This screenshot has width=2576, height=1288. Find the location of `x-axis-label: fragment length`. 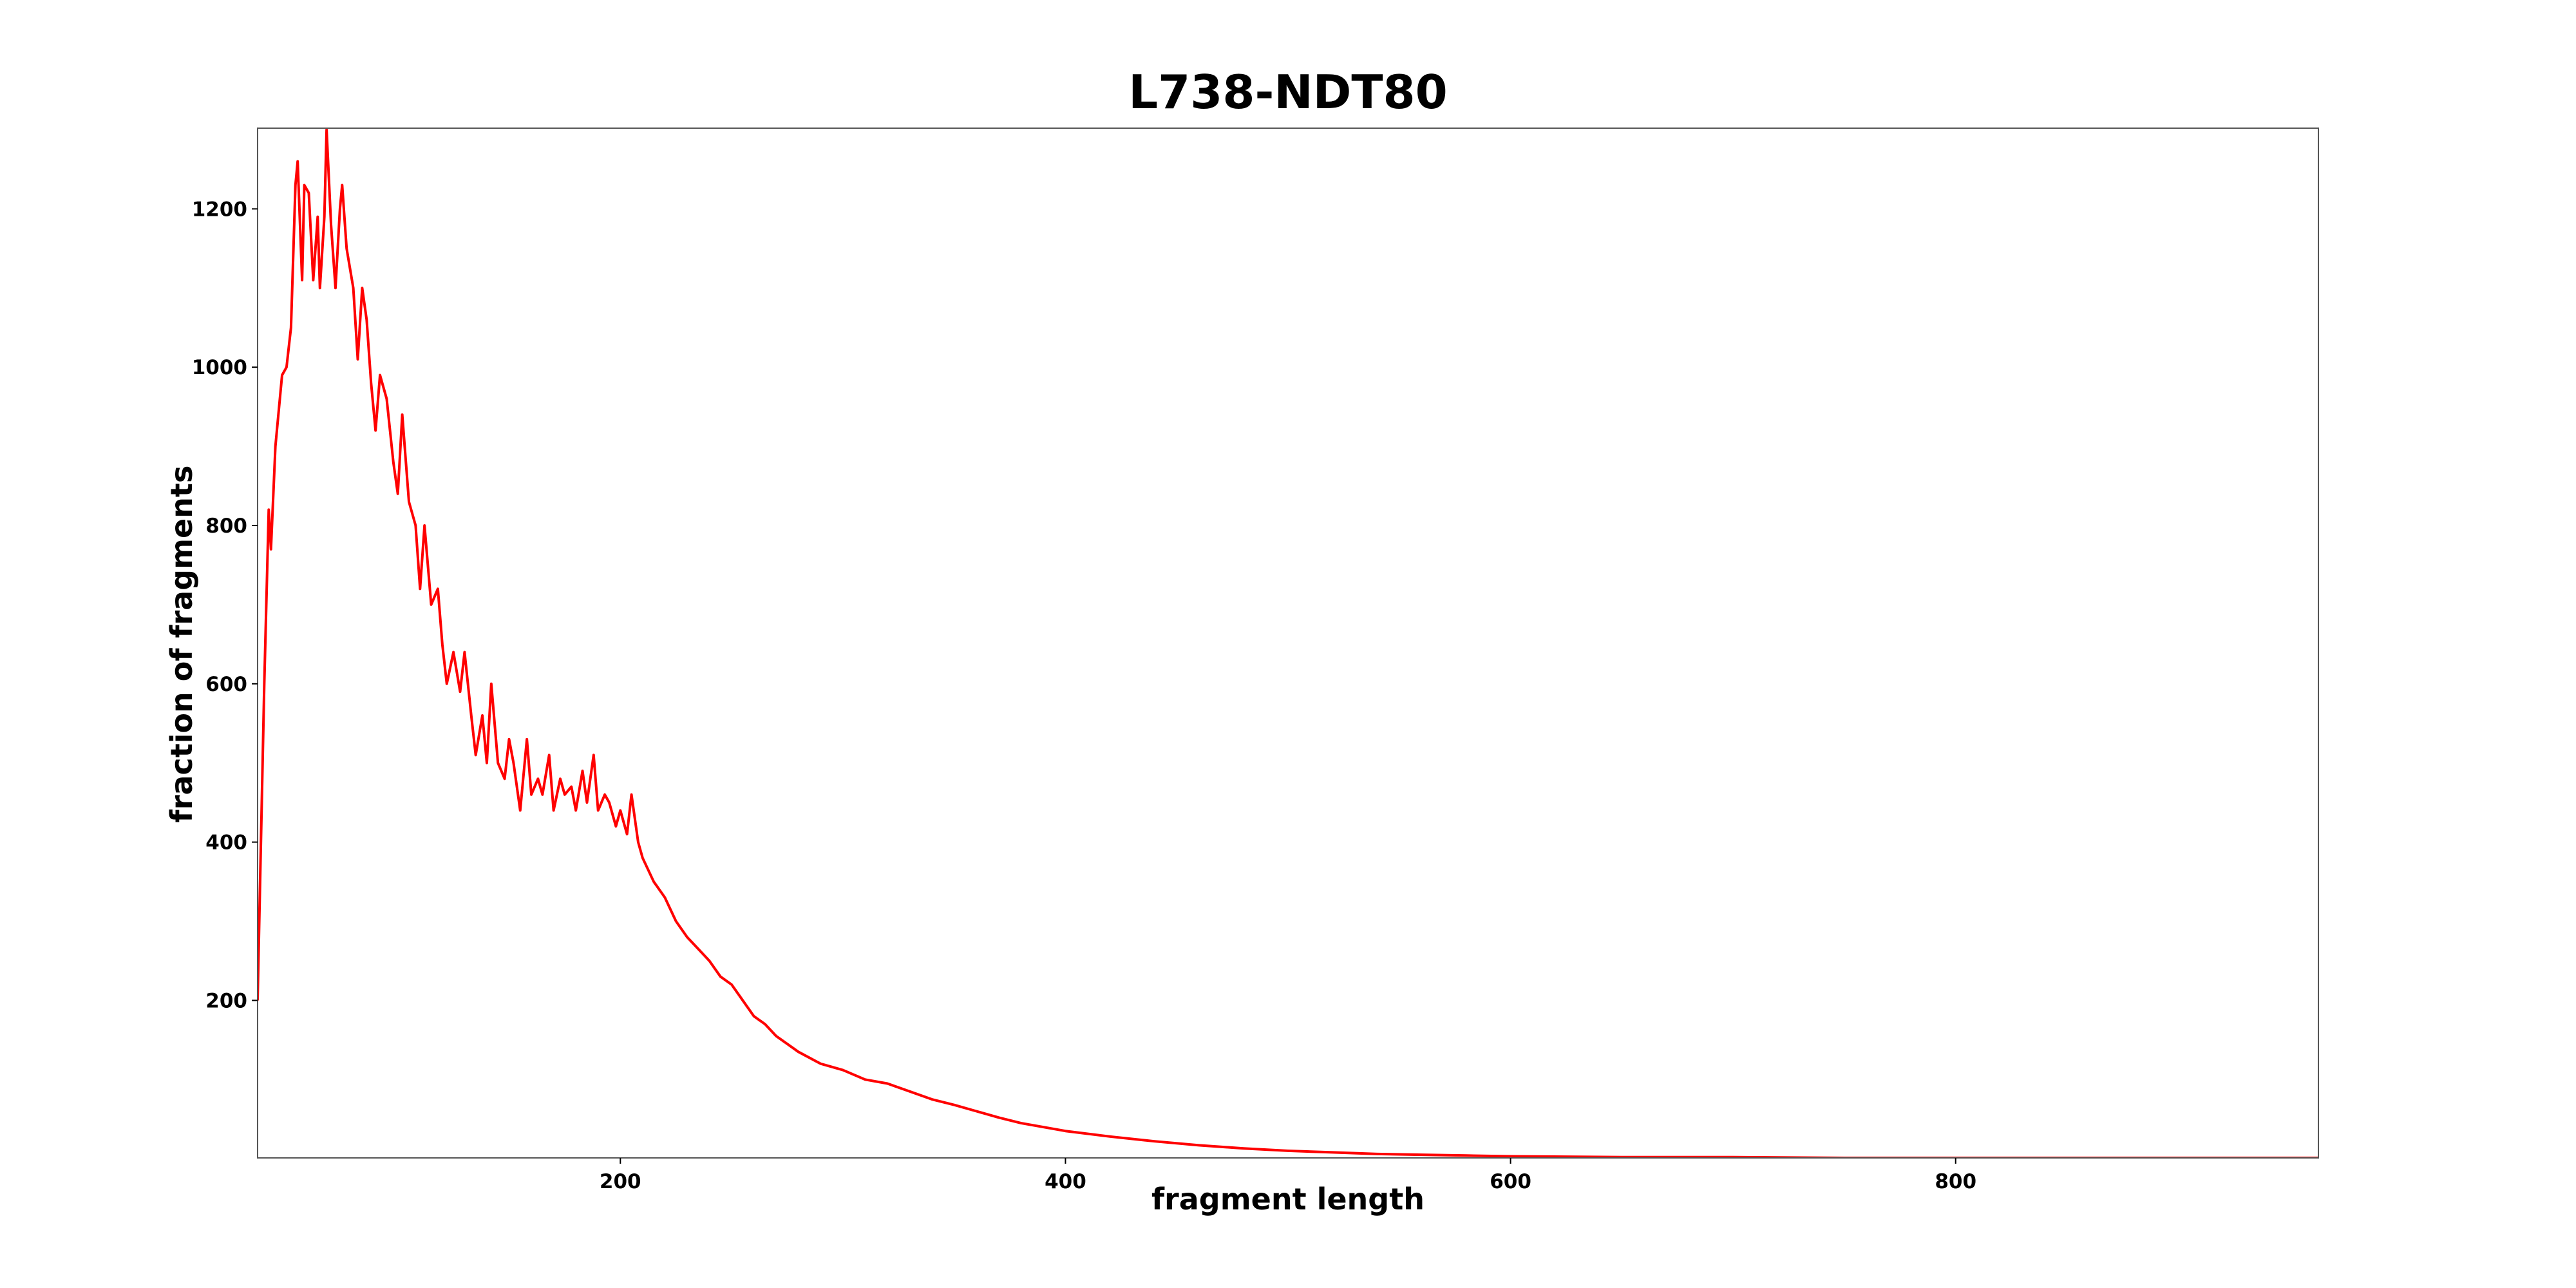

x-axis-label: fragment length is located at coordinates (1288, 1199).